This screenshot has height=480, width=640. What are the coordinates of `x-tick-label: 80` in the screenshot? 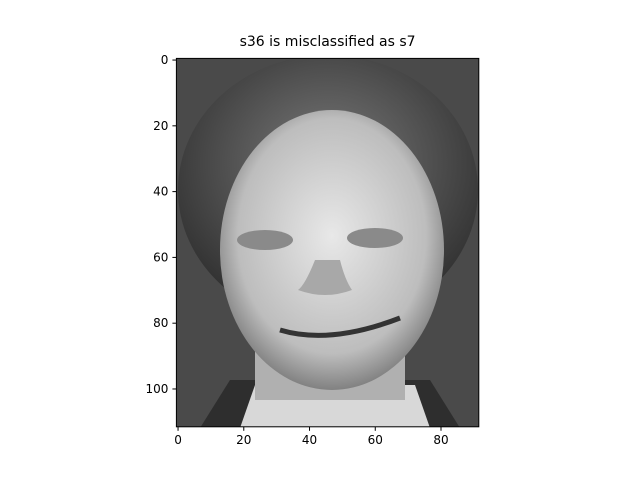 It's located at (440, 440).